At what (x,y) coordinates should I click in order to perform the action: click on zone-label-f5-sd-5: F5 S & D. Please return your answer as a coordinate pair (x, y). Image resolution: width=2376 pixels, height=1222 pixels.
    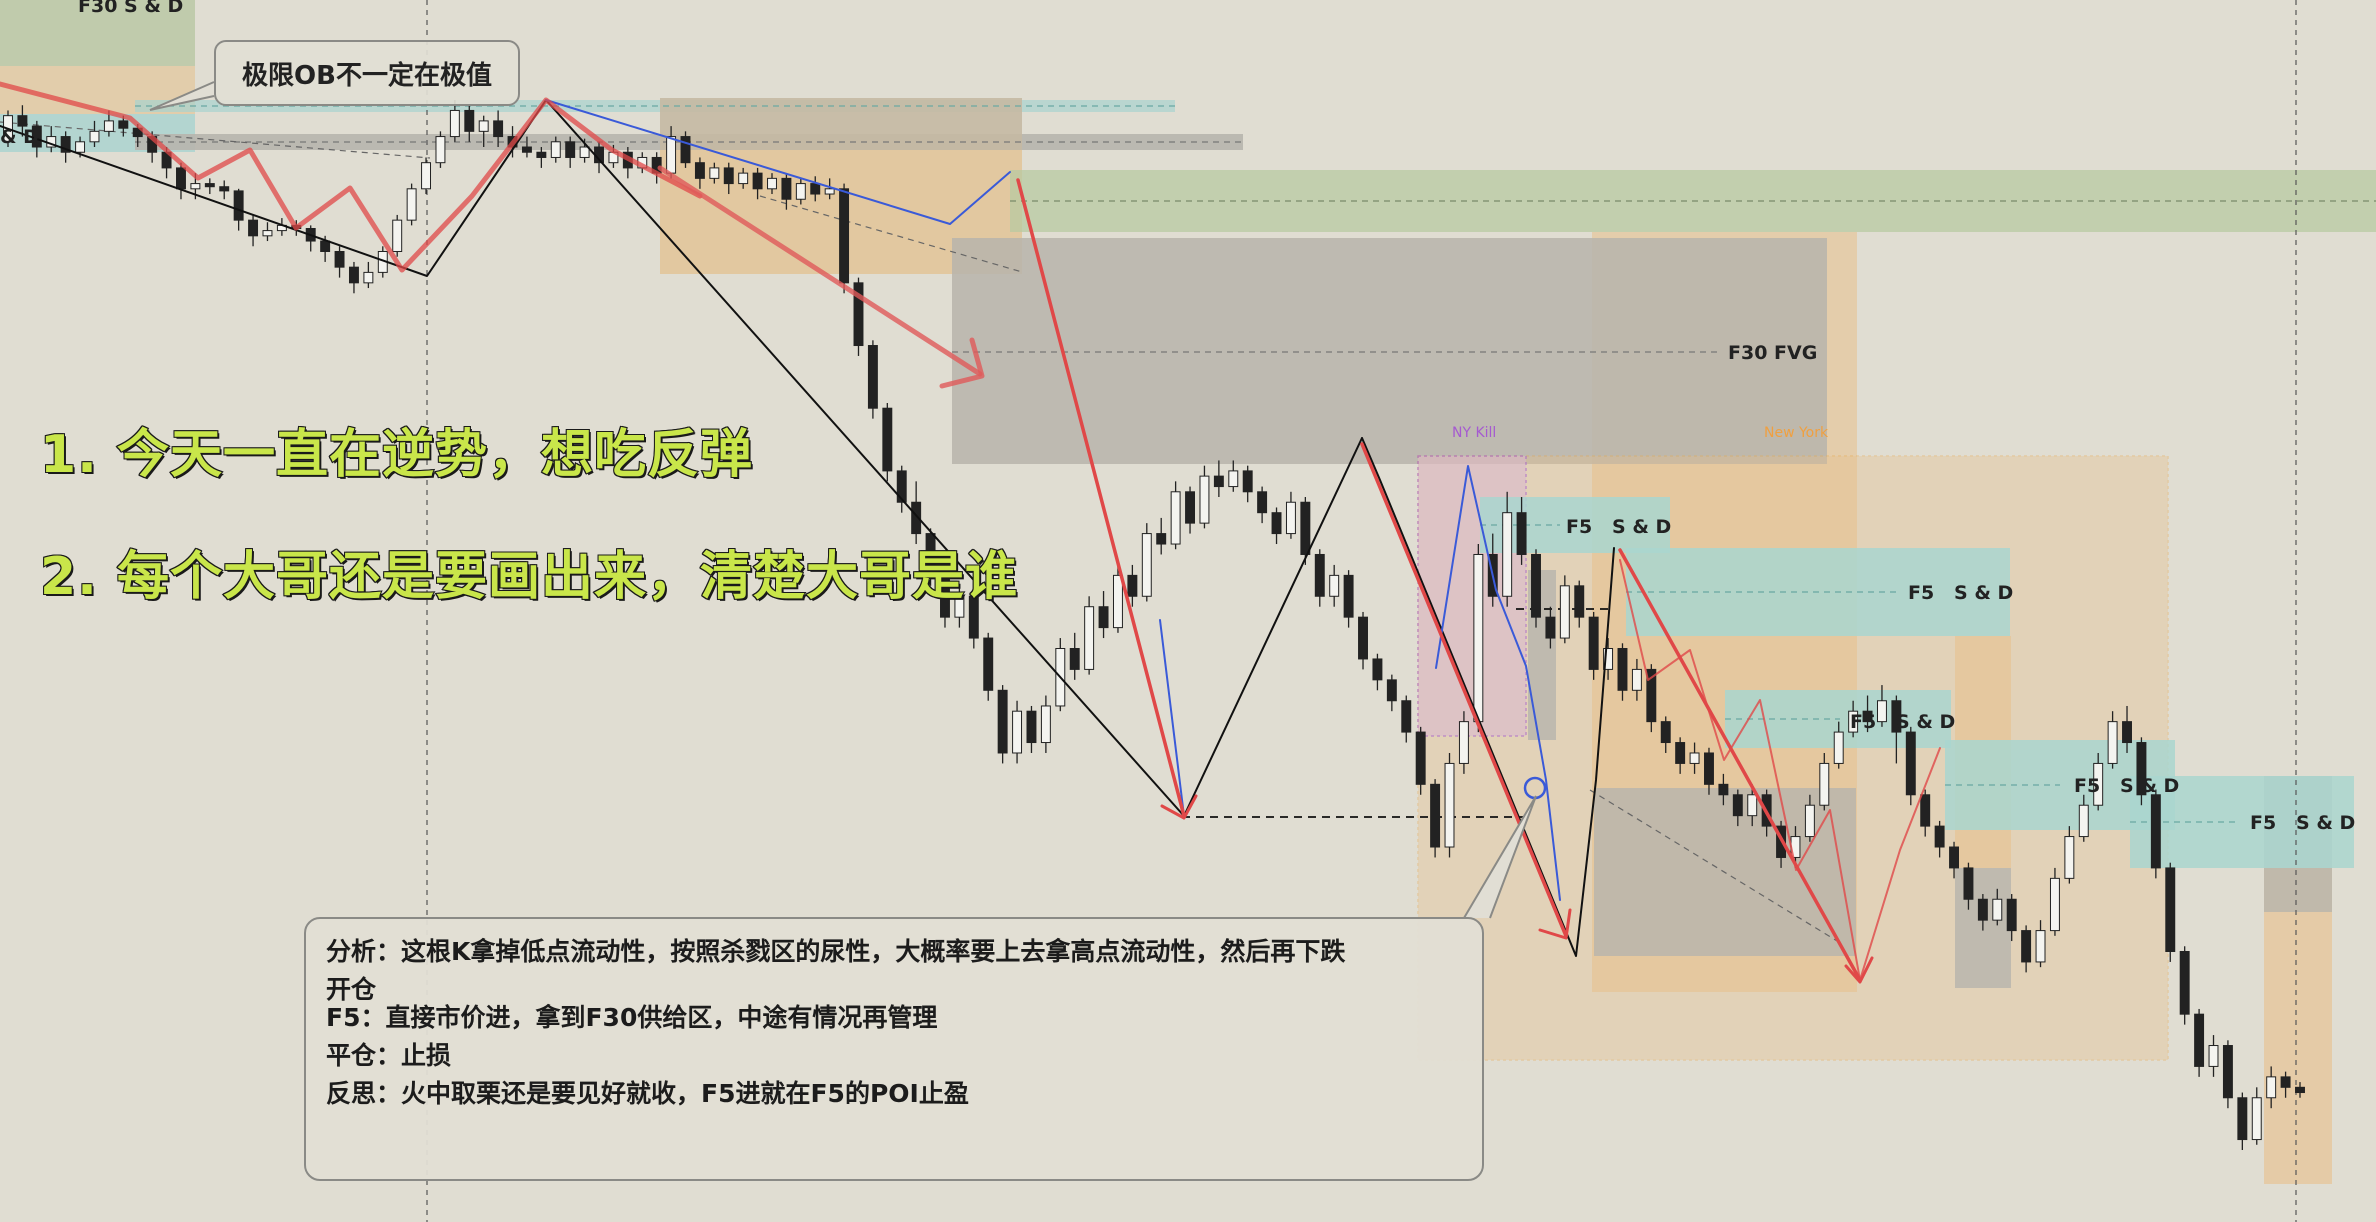
    Looking at the image, I should click on (2302, 823).